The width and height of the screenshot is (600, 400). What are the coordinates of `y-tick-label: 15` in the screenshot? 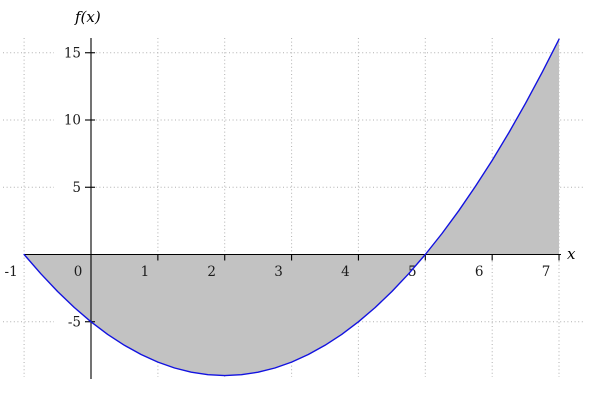 It's located at (72, 53).